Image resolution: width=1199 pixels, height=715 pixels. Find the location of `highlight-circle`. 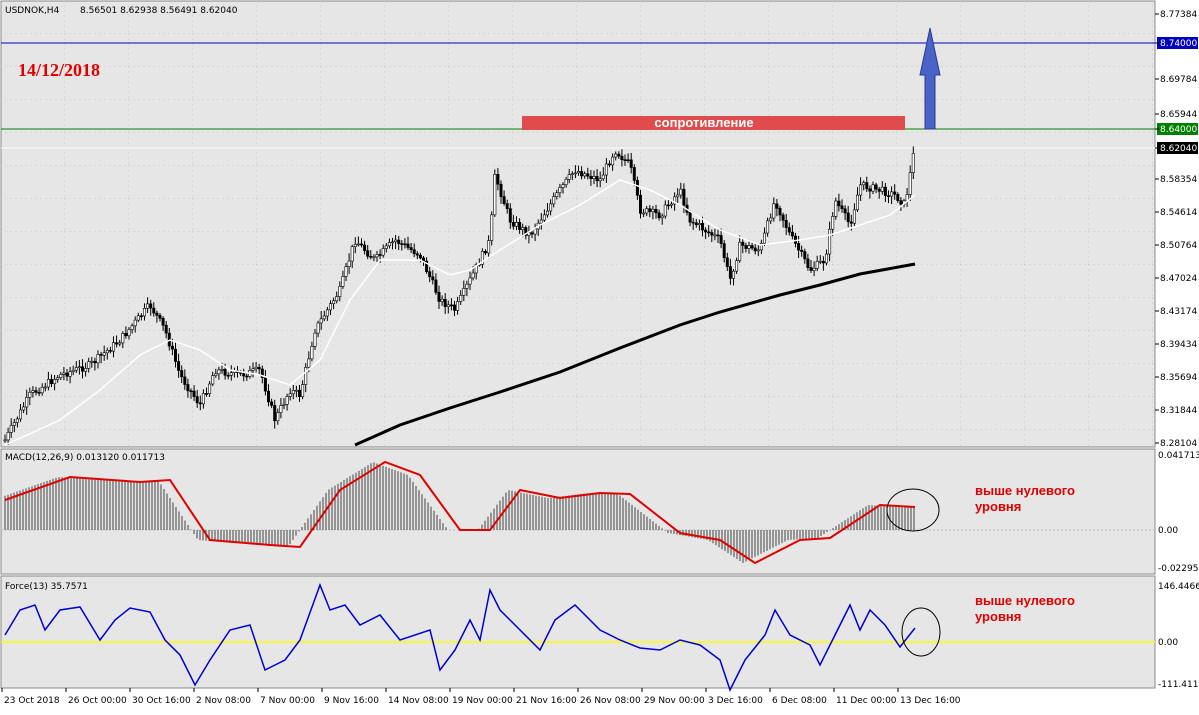

highlight-circle is located at coordinates (913, 510).